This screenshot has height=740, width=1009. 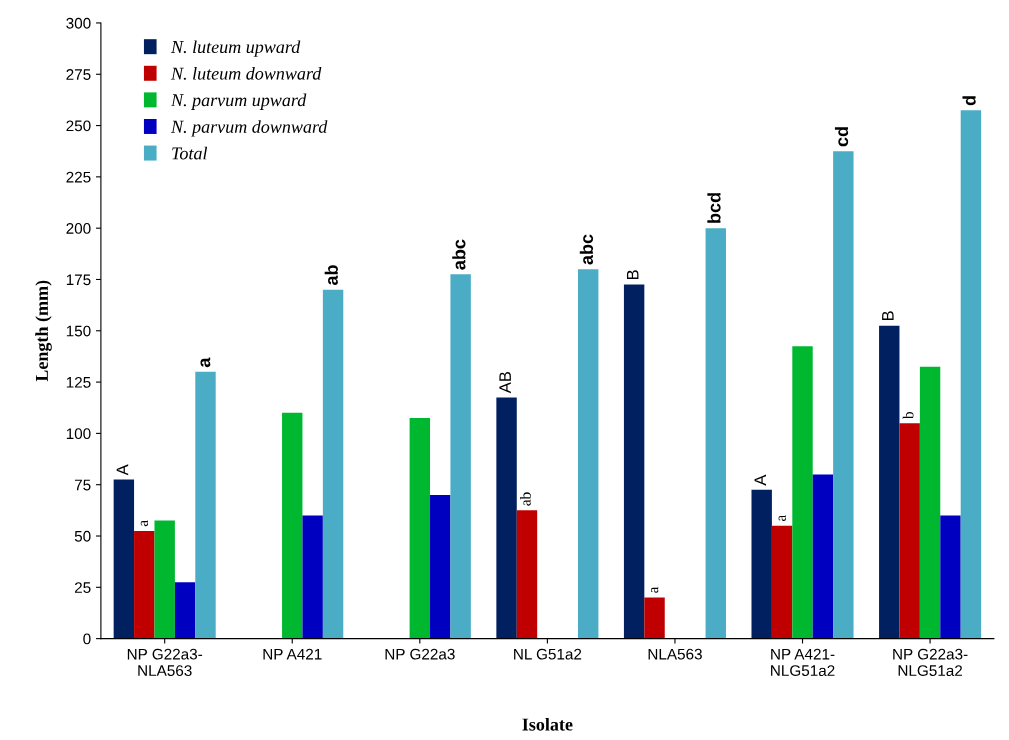 I want to click on x-axis-title: Isolate, so click(x=547, y=724).